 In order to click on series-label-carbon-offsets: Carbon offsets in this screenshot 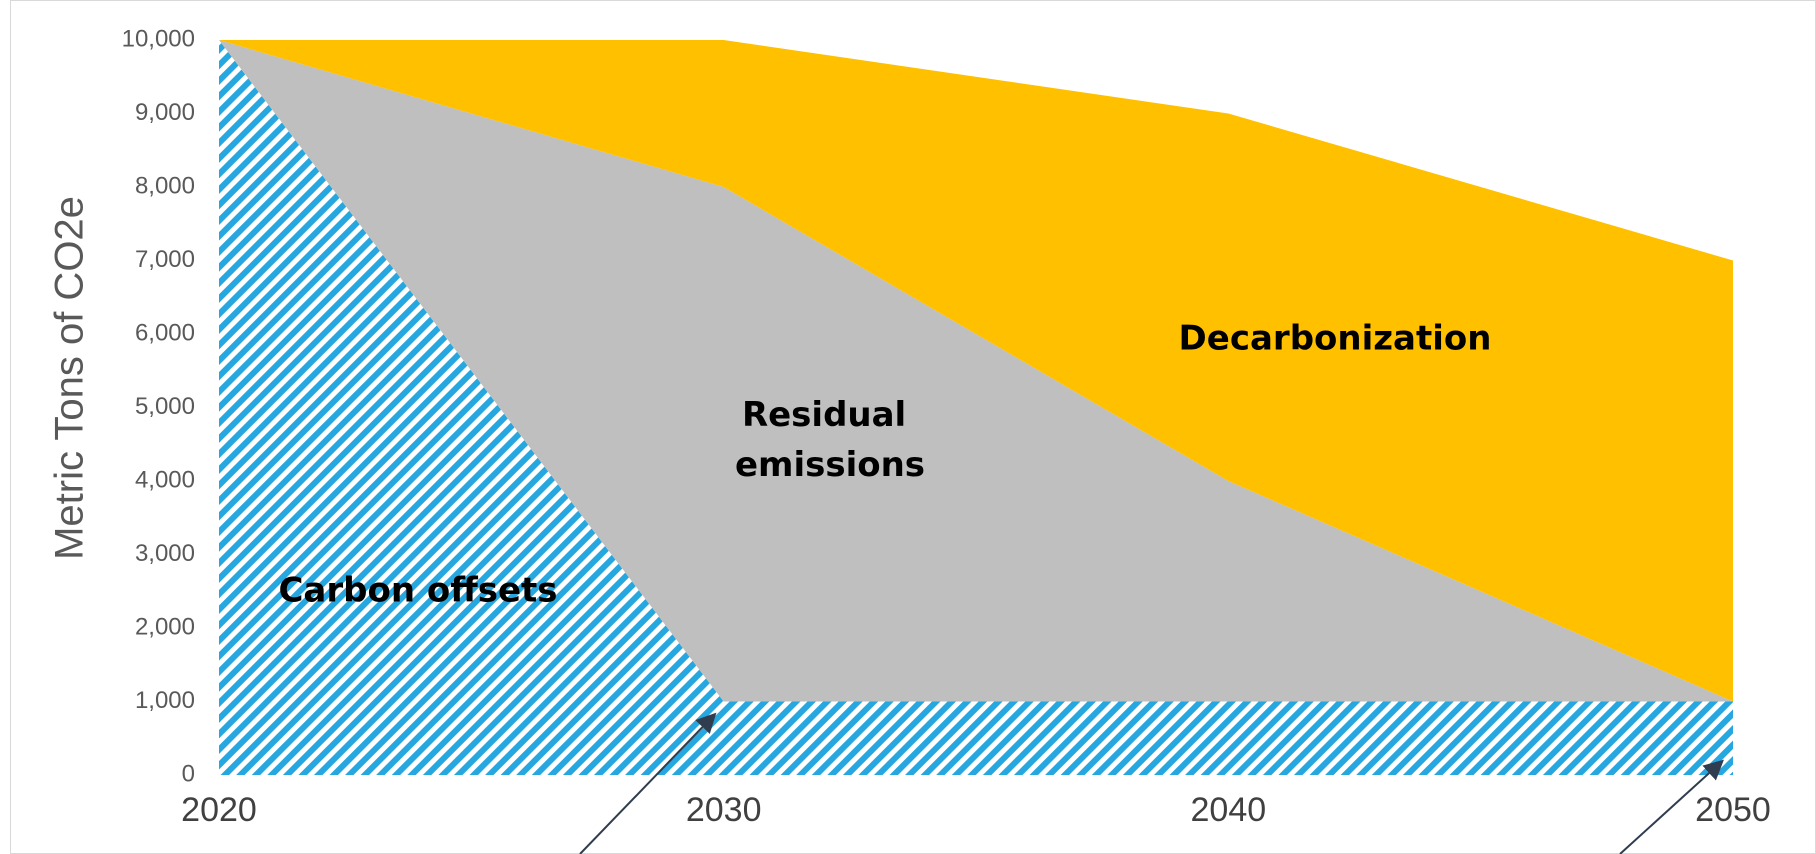, I will do `click(417, 591)`.